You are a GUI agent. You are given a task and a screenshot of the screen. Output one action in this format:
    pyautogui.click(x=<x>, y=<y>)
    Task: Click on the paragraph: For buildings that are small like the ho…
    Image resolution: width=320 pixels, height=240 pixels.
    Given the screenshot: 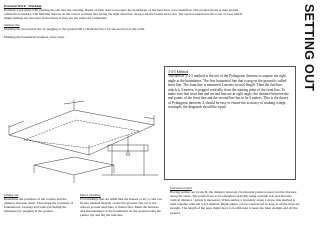 What is the action you would take?
    pyautogui.click(x=121, y=207)
    